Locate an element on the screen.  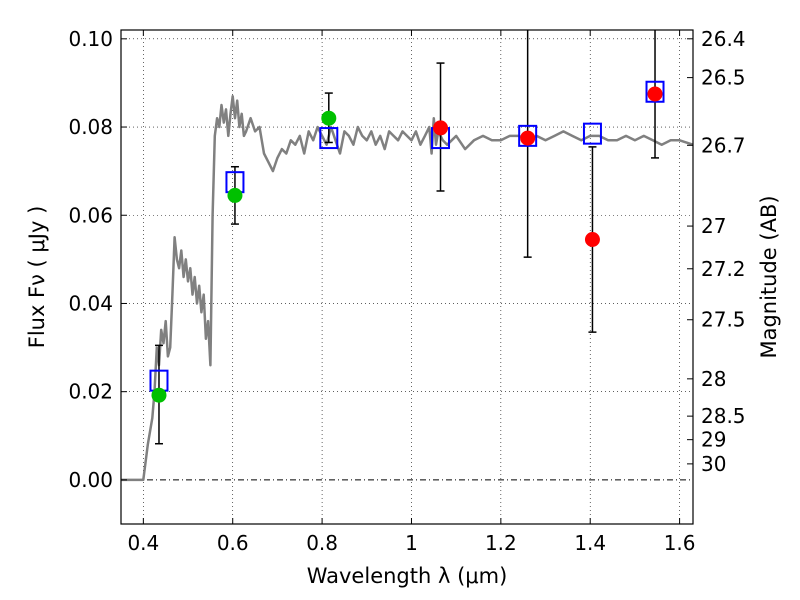
magnitude-tick-label: 30 is located at coordinates (713, 464).